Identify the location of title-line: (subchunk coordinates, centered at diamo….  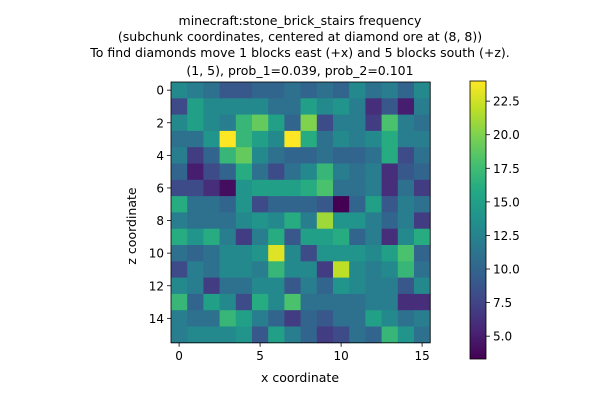
(300, 36).